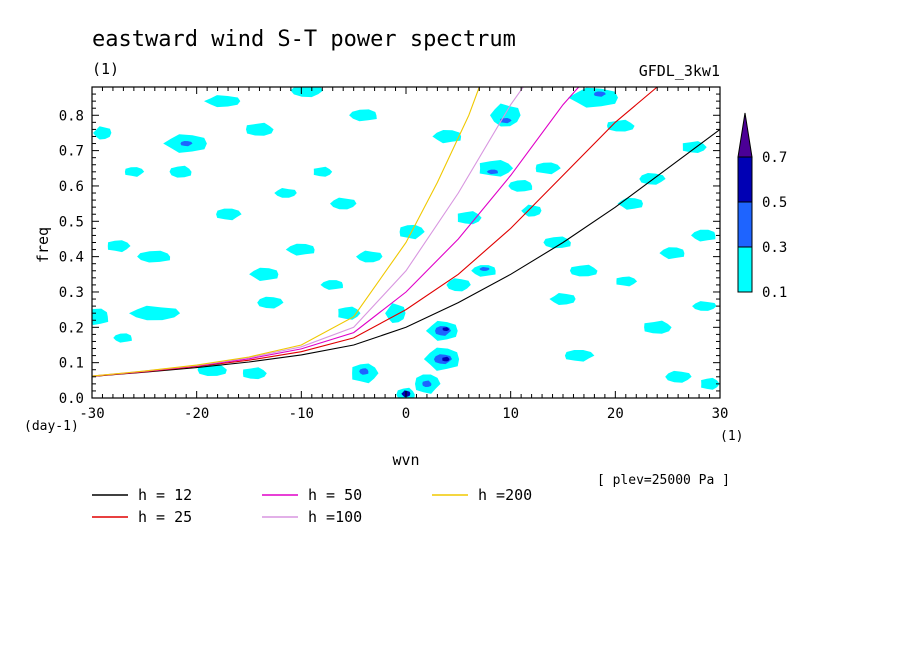  What do you see at coordinates (615, 414) in the screenshot?
I see `x-tick-label: 20` at bounding box center [615, 414].